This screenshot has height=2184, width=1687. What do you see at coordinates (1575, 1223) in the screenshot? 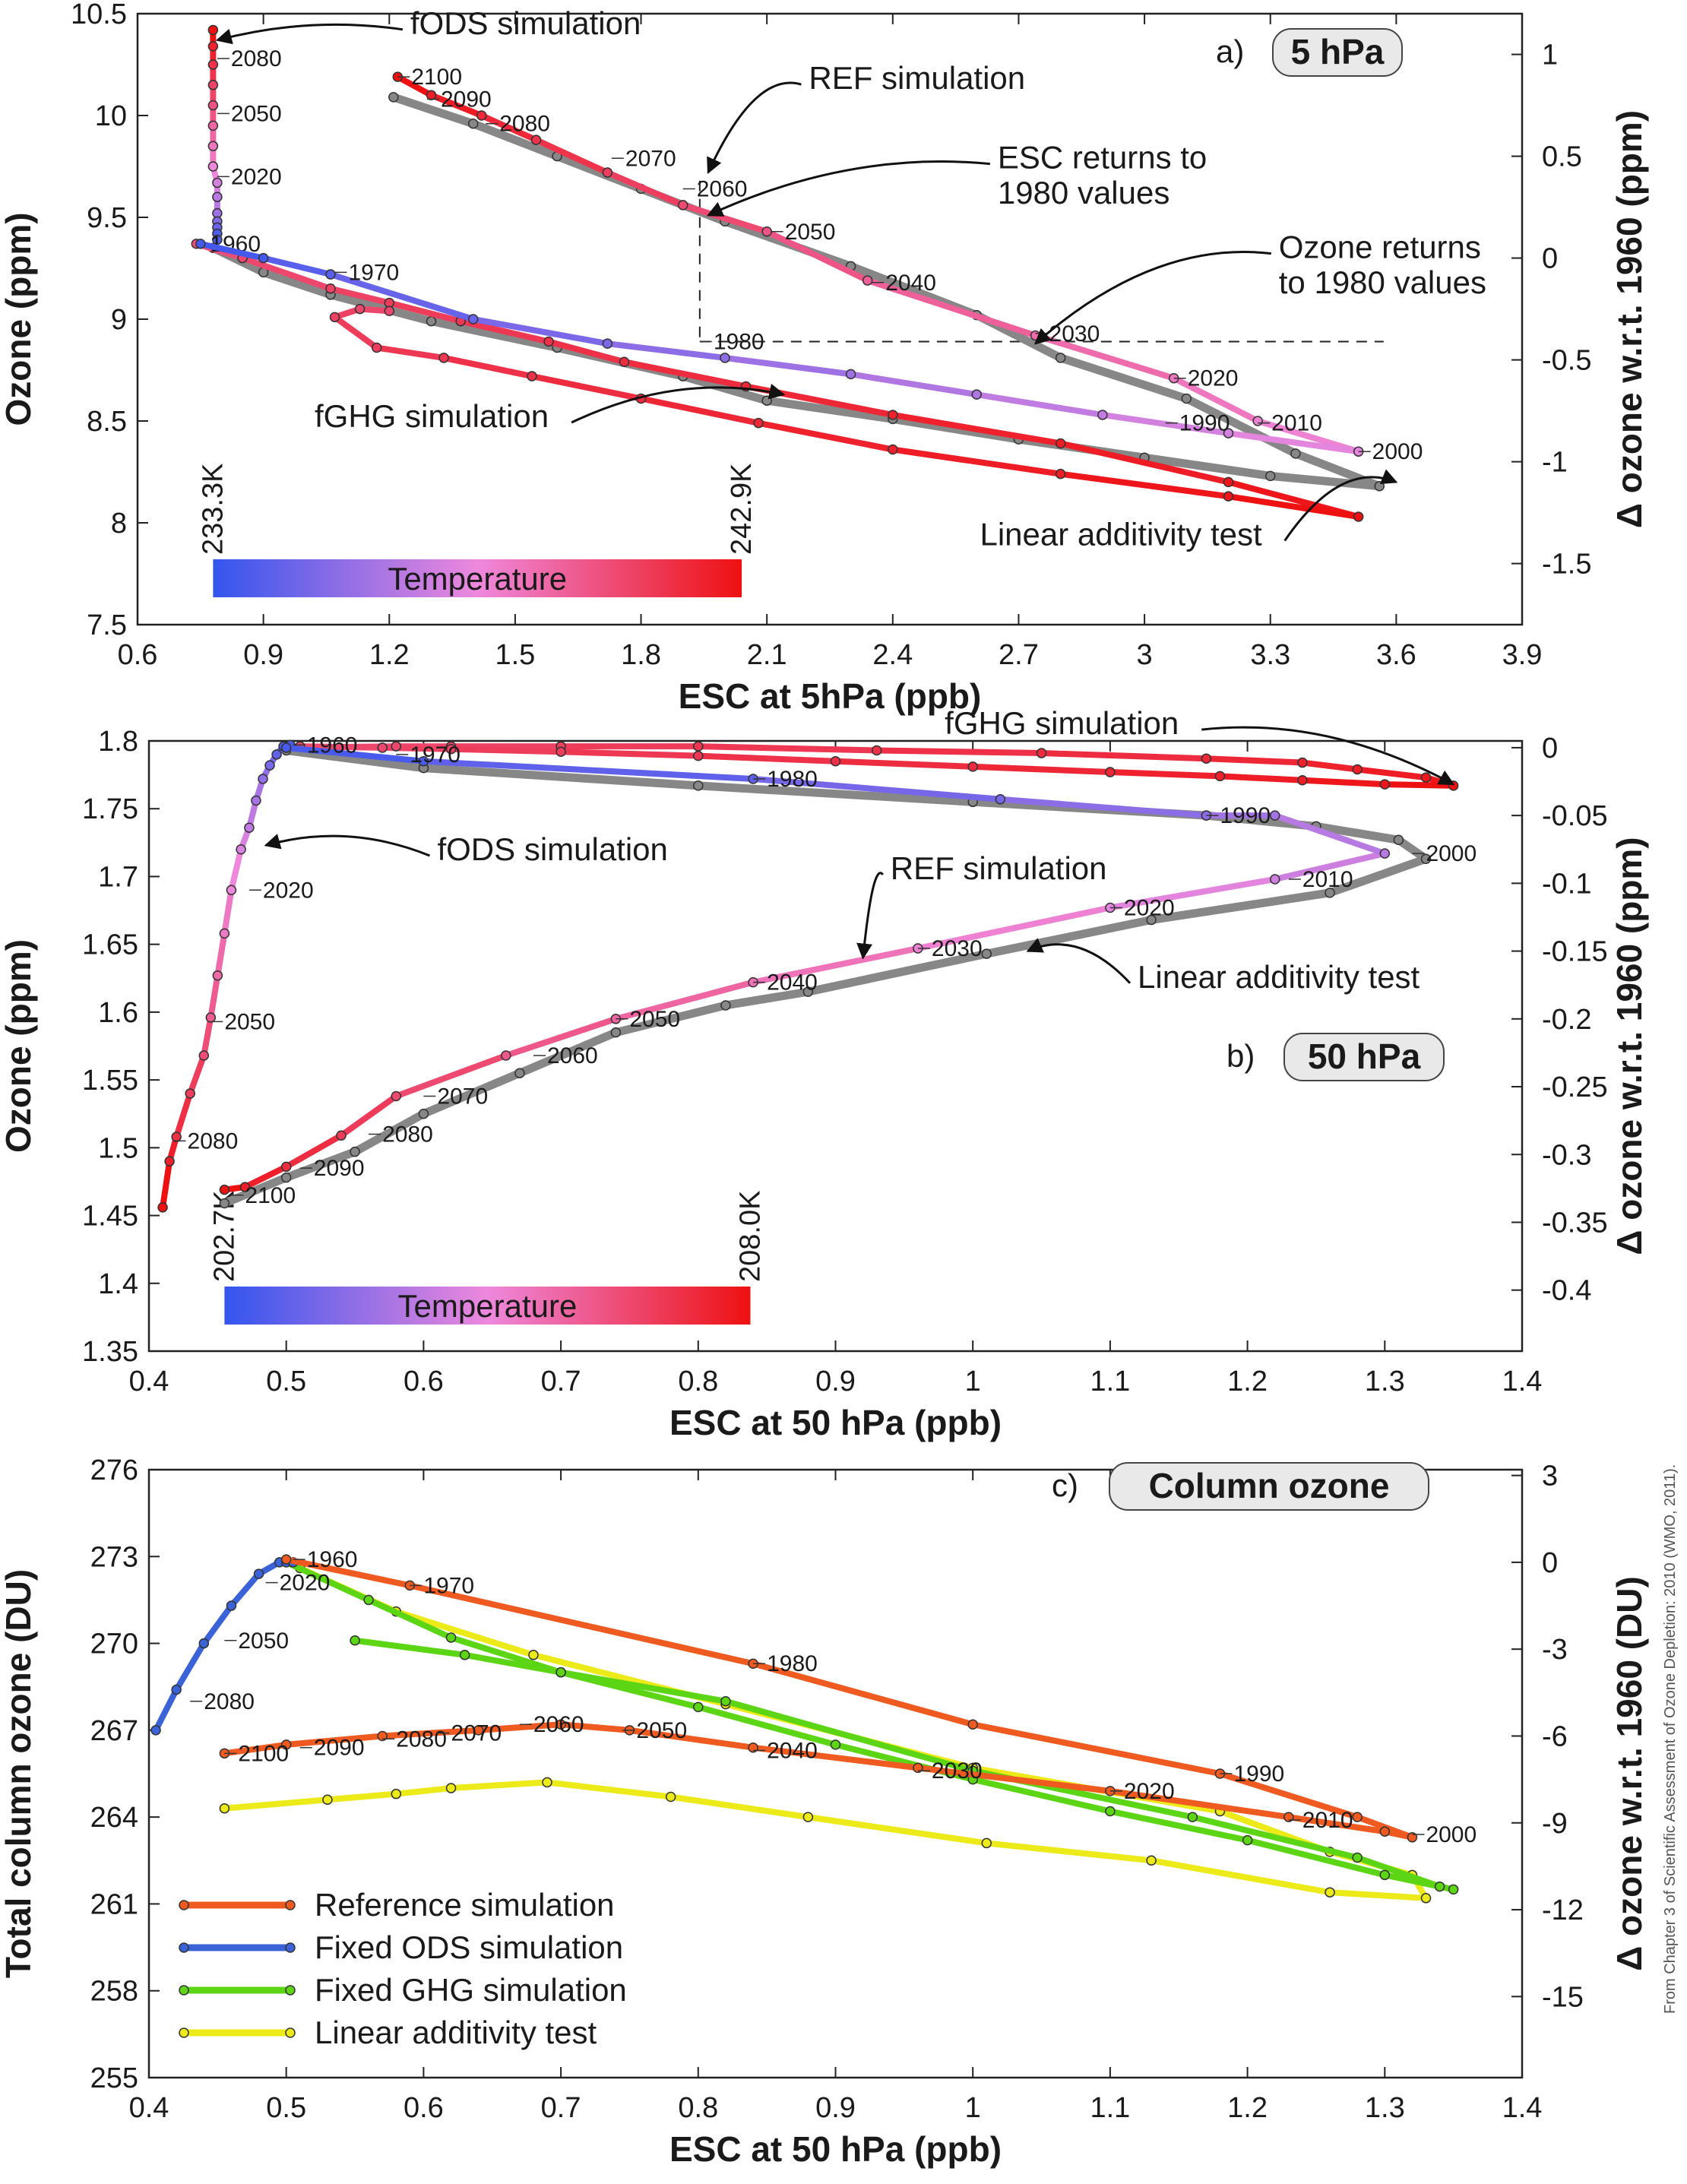
I see `y2-tick-label: -0.35` at bounding box center [1575, 1223].